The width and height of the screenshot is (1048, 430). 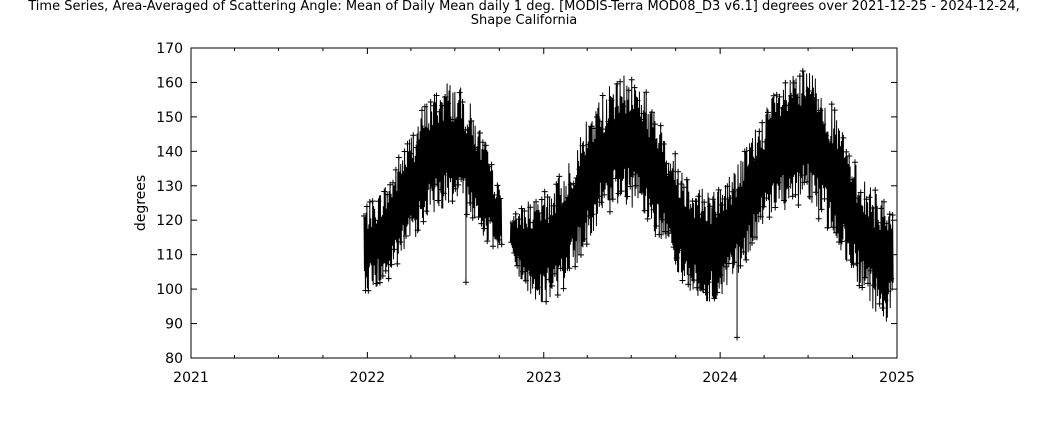 I want to click on x-tick-label: 2025, so click(x=897, y=378).